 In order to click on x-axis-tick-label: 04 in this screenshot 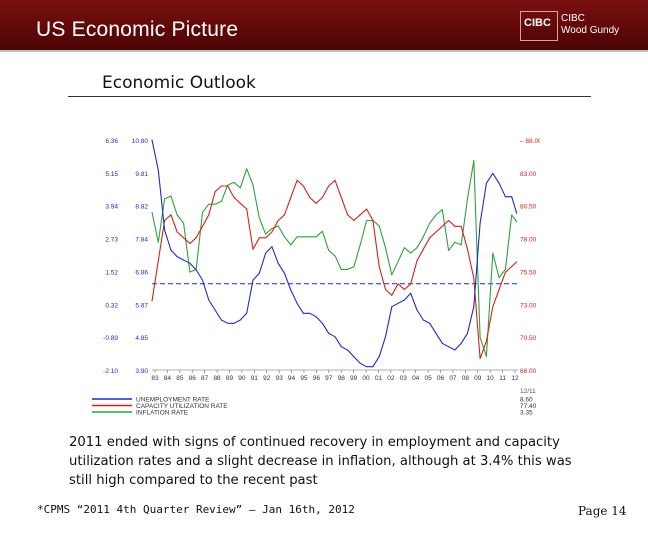, I will do `click(416, 378)`.